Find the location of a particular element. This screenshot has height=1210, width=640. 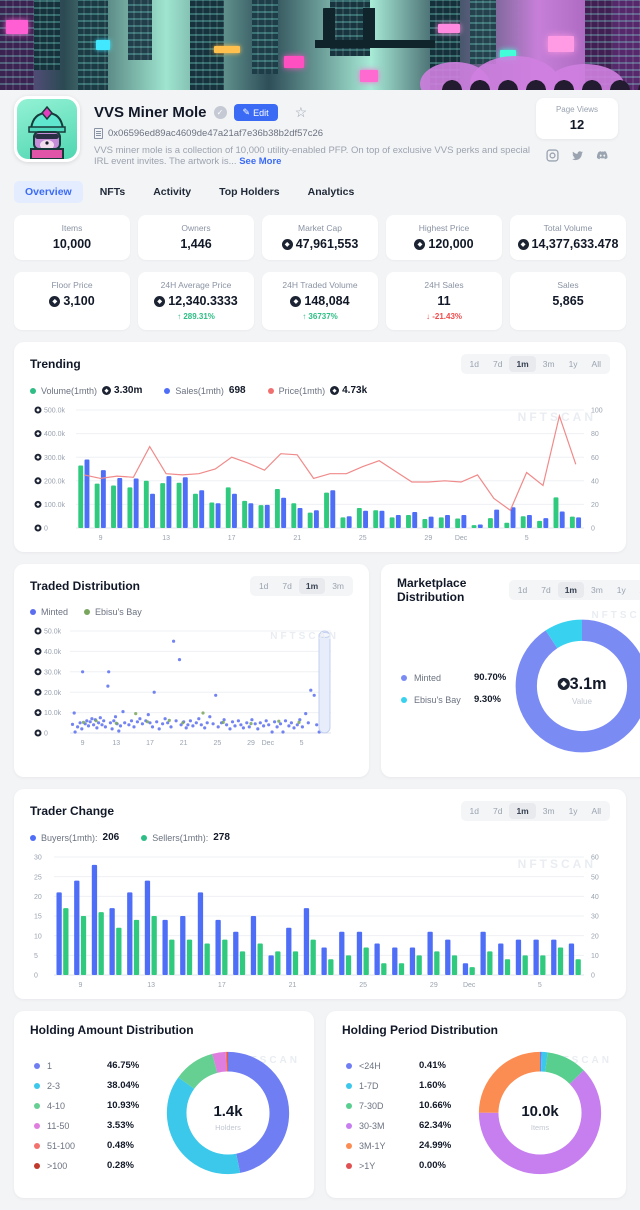

legend-price-1mth-: Price(1mth) ◆ 4.73k is located at coordinates (317, 390).